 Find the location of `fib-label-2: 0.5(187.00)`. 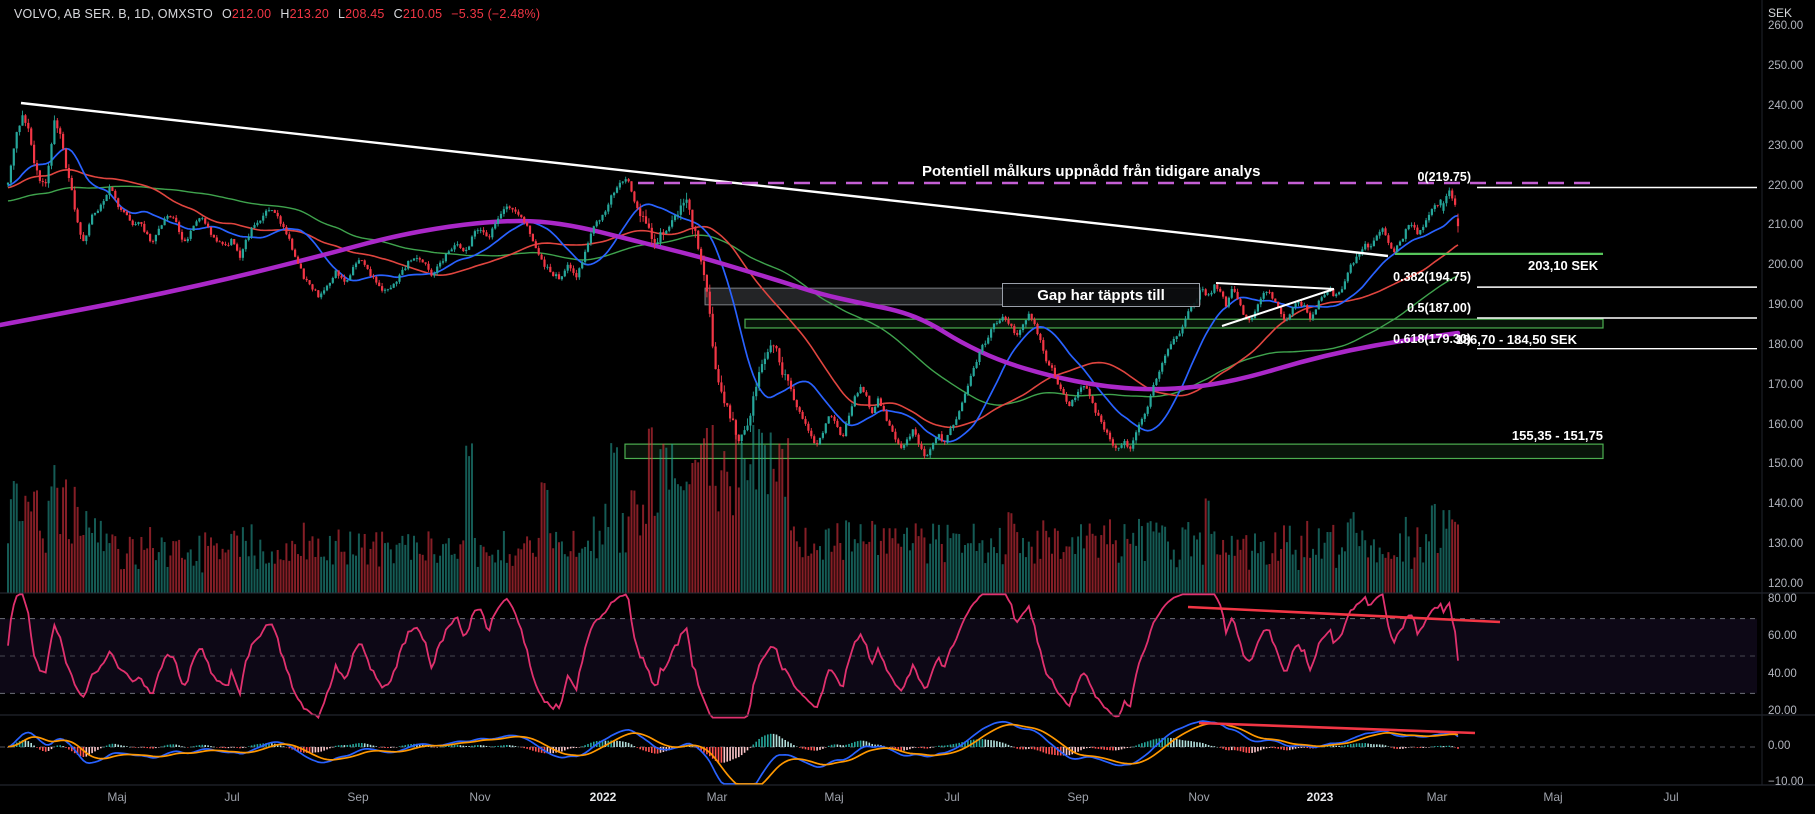

fib-label-2: 0.5(187.00) is located at coordinates (1439, 308).